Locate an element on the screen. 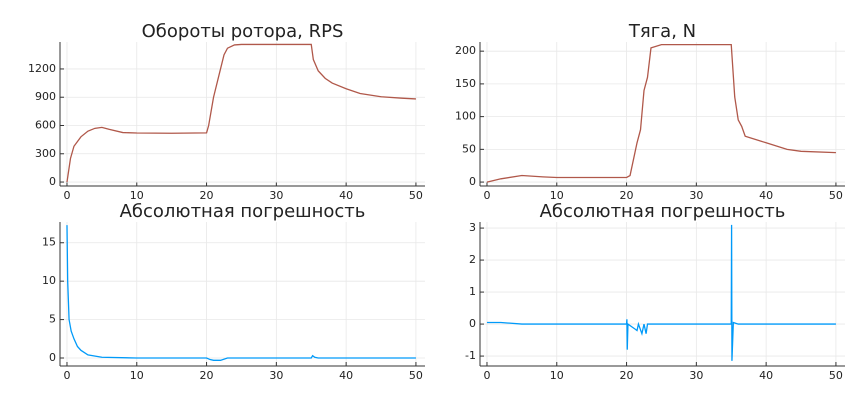  y-tick-label: 300 is located at coordinates (45, 153).